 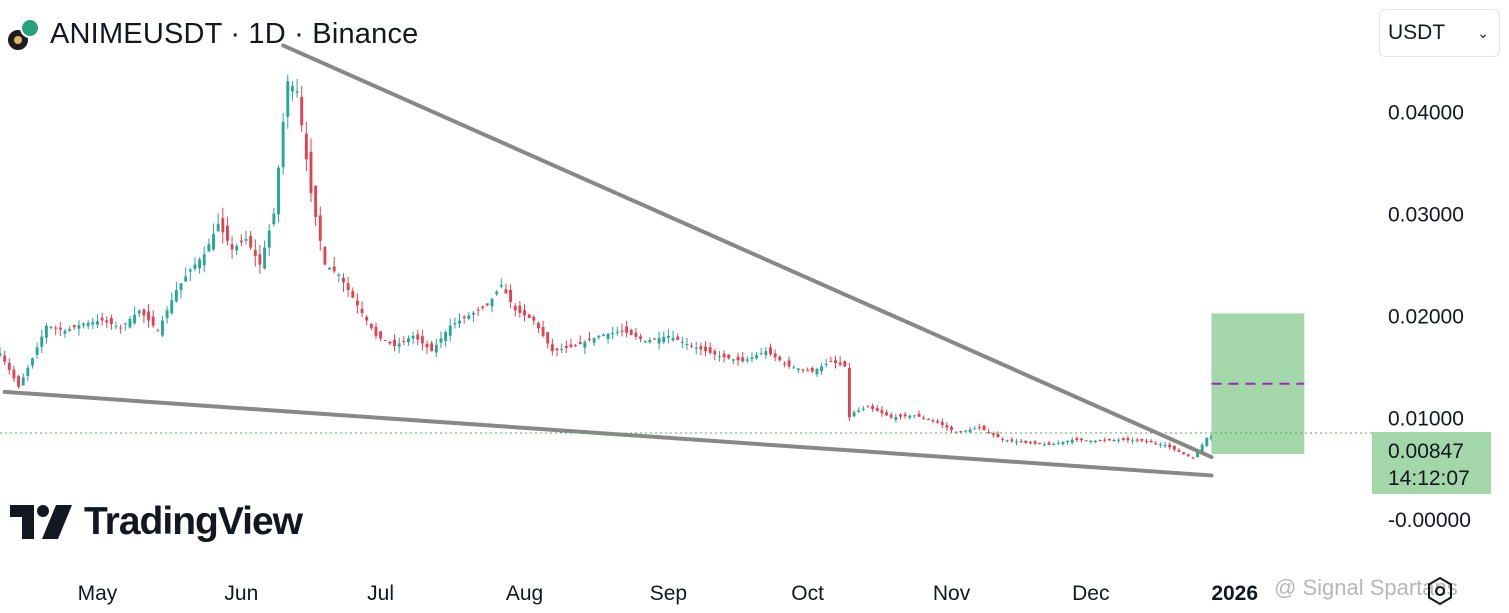 I want to click on trendline, so click(x=608, y=433).